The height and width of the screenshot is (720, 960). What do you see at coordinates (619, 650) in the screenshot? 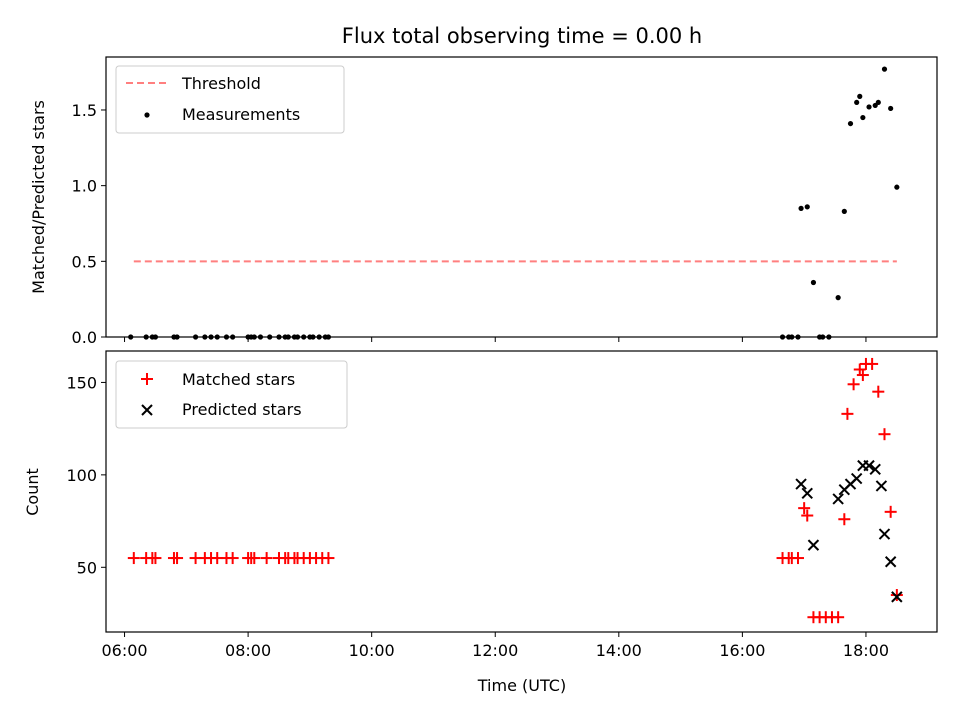
I see `bottom-x-tick-label: 14:00` at bounding box center [619, 650].